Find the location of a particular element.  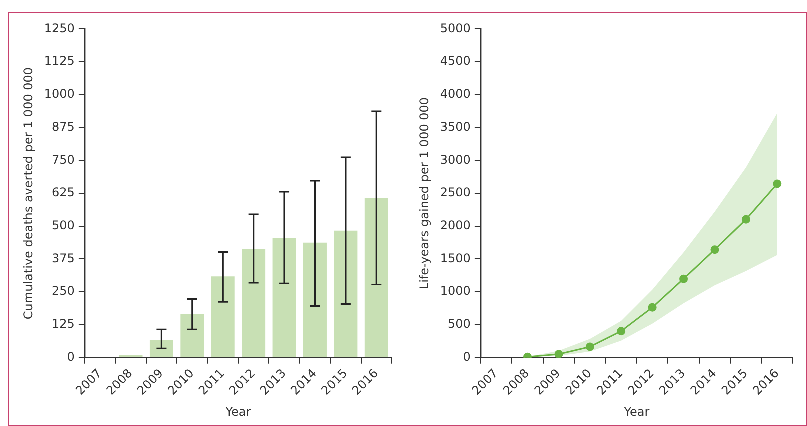

y-axis-title: Cumulative deaths averted per 1 000 000 is located at coordinates (28, 193).